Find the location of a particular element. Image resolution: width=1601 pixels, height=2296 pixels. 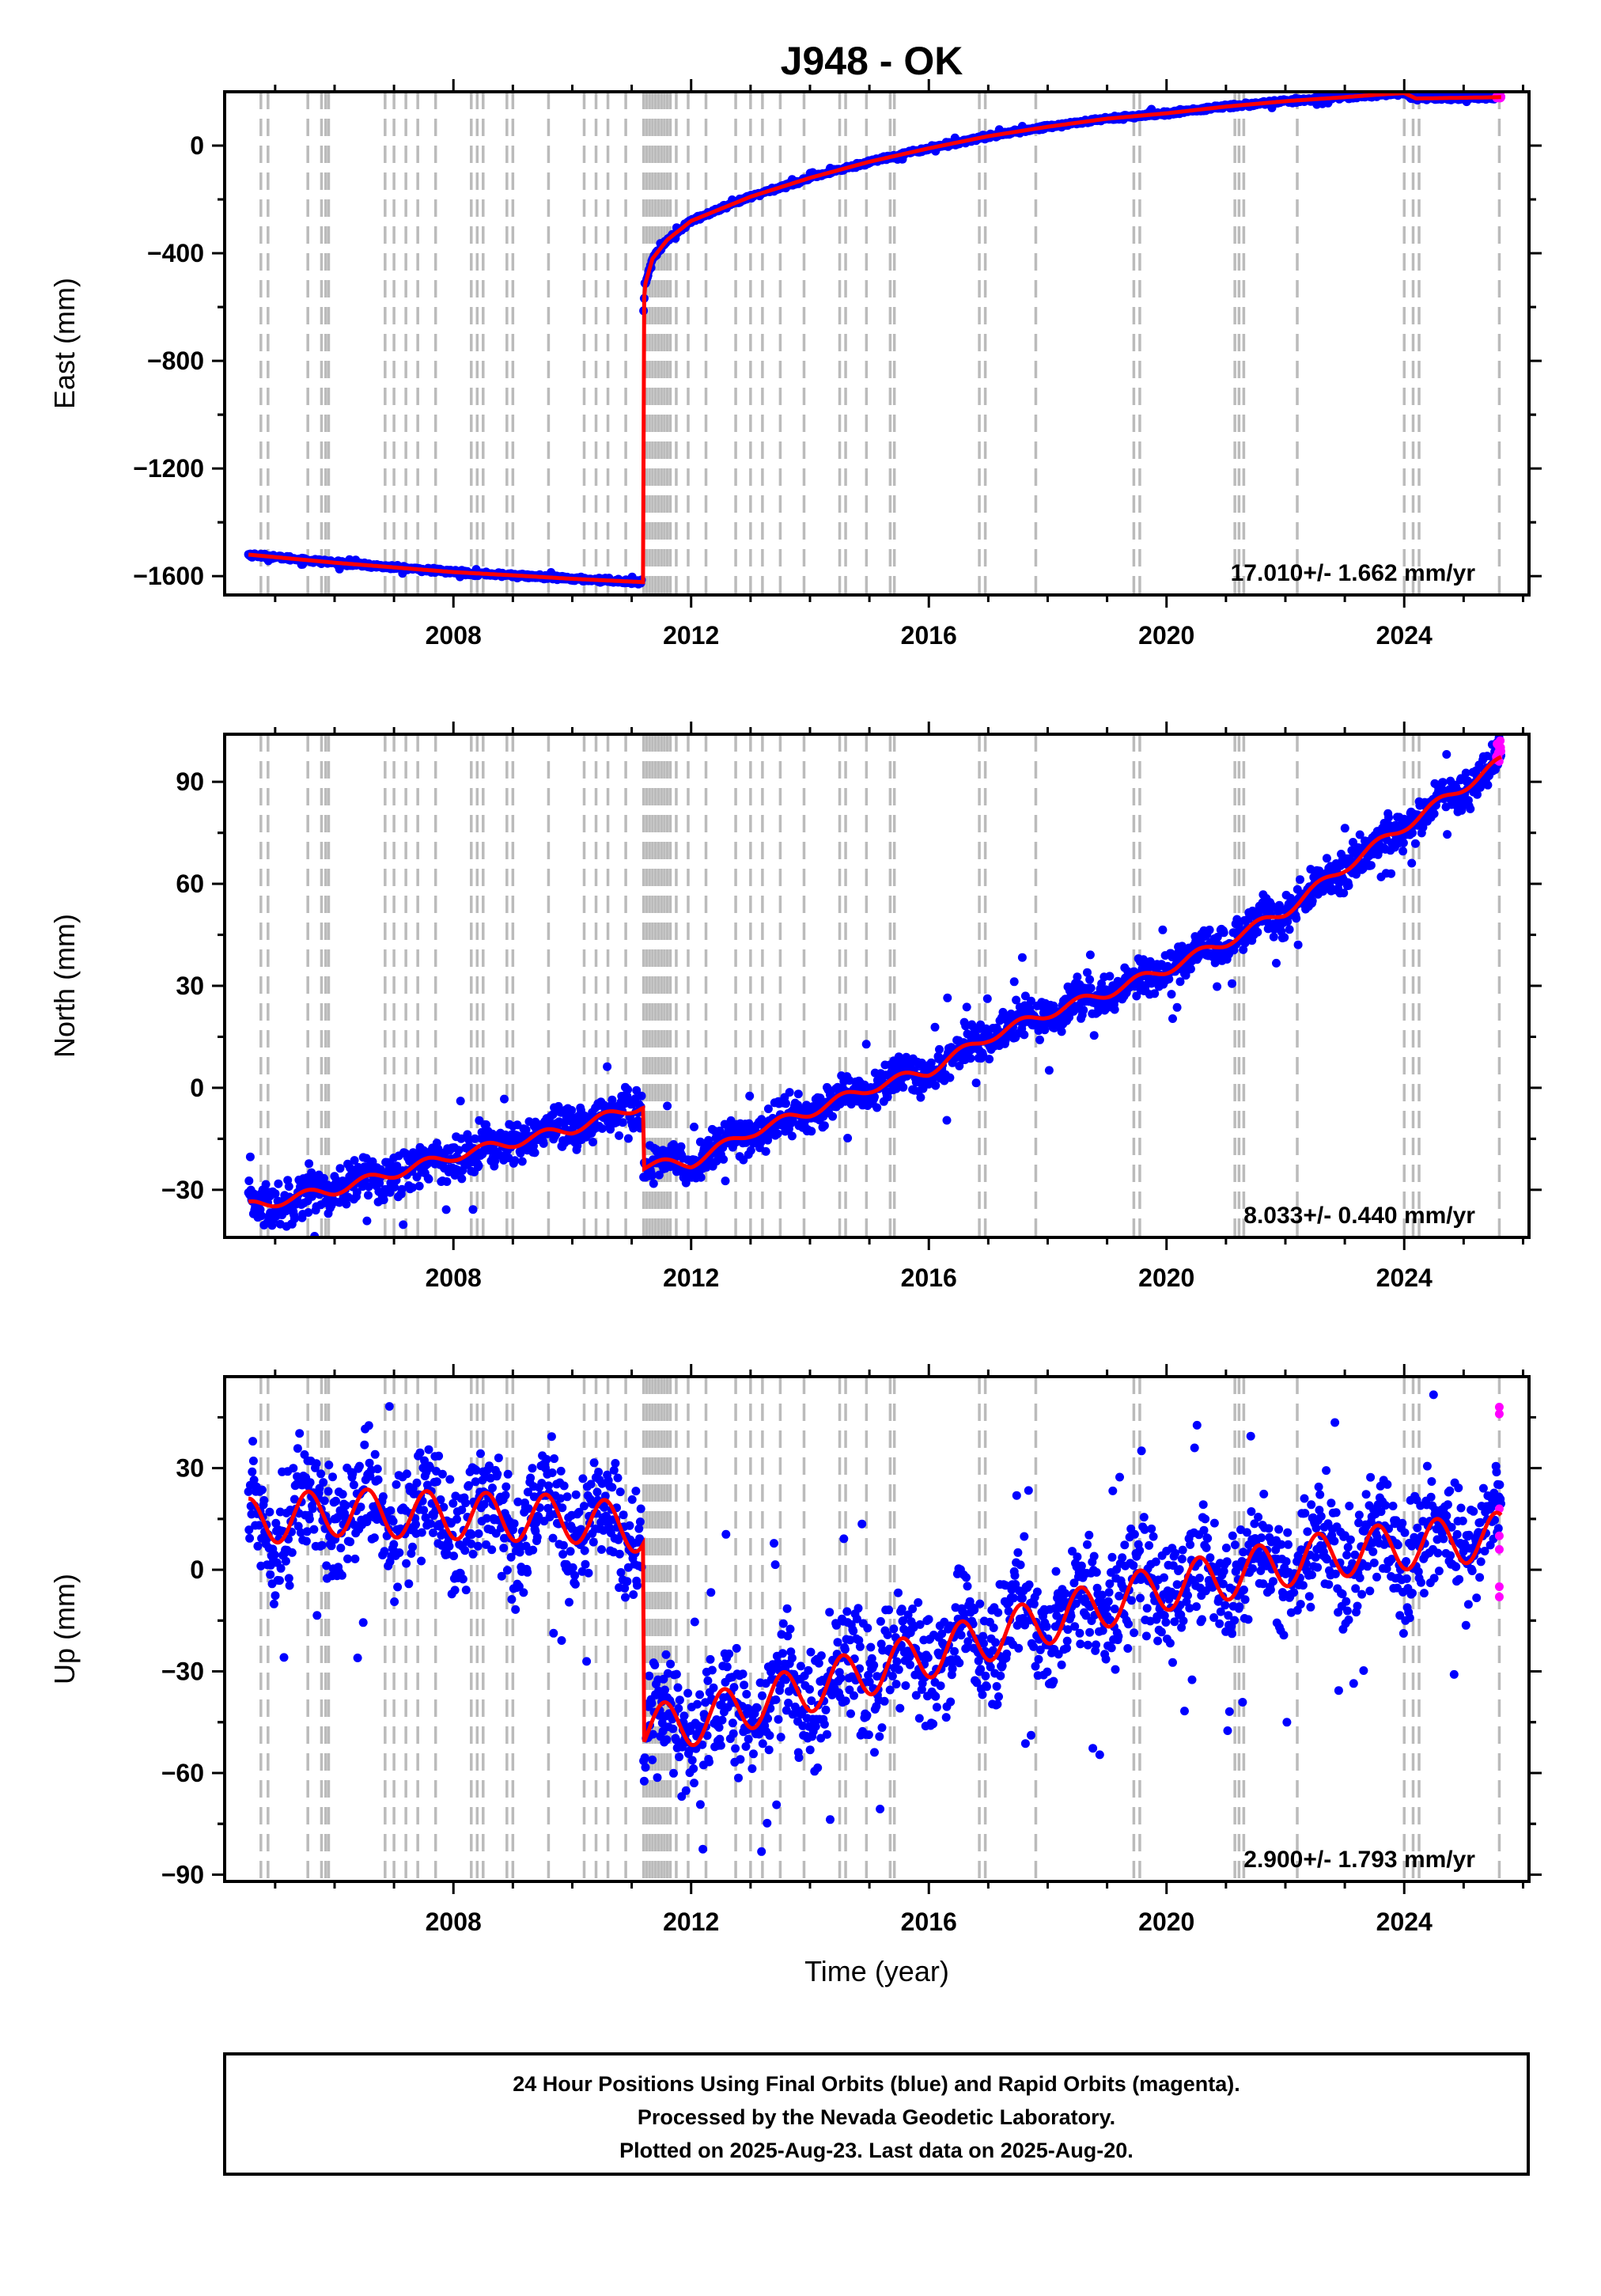

x-tick-label: 2008 is located at coordinates (454, 1278).